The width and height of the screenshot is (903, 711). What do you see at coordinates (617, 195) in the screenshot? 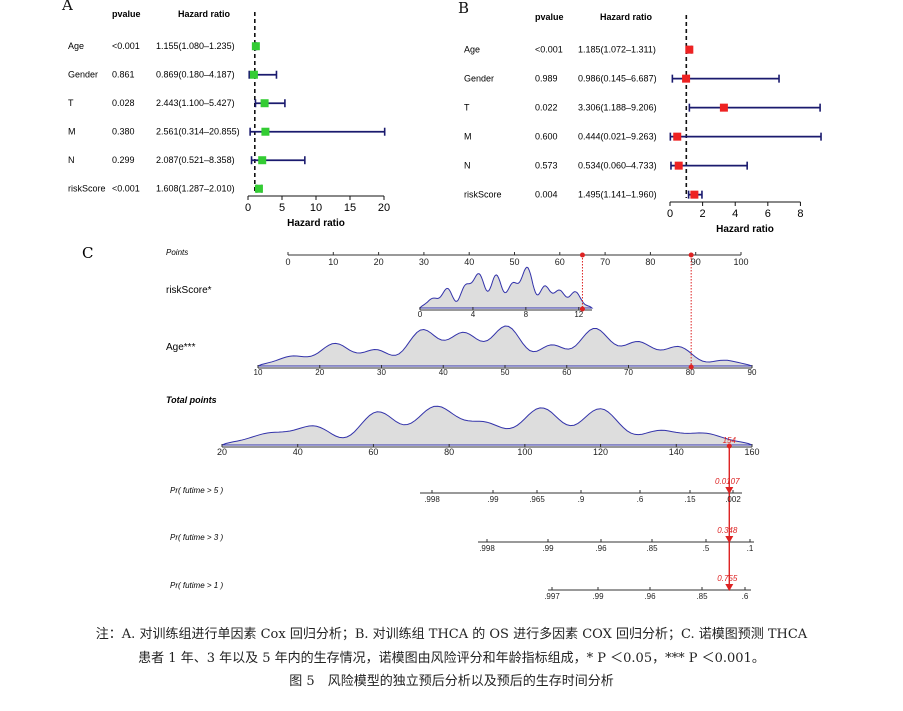
I see `row-hazard-ratio: 1.495(1.141–1.960)` at bounding box center [617, 195].